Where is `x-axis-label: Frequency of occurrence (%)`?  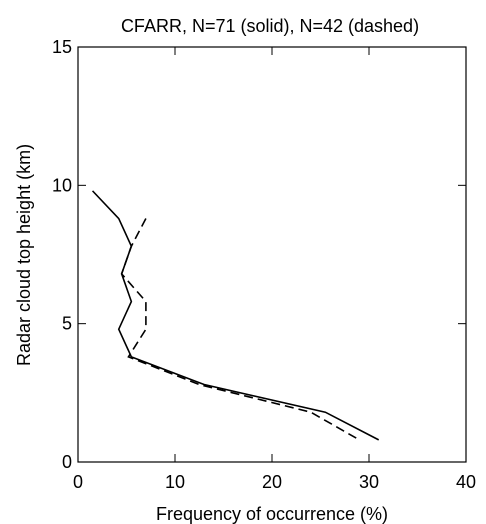 x-axis-label: Frequency of occurrence (%) is located at coordinates (272, 514).